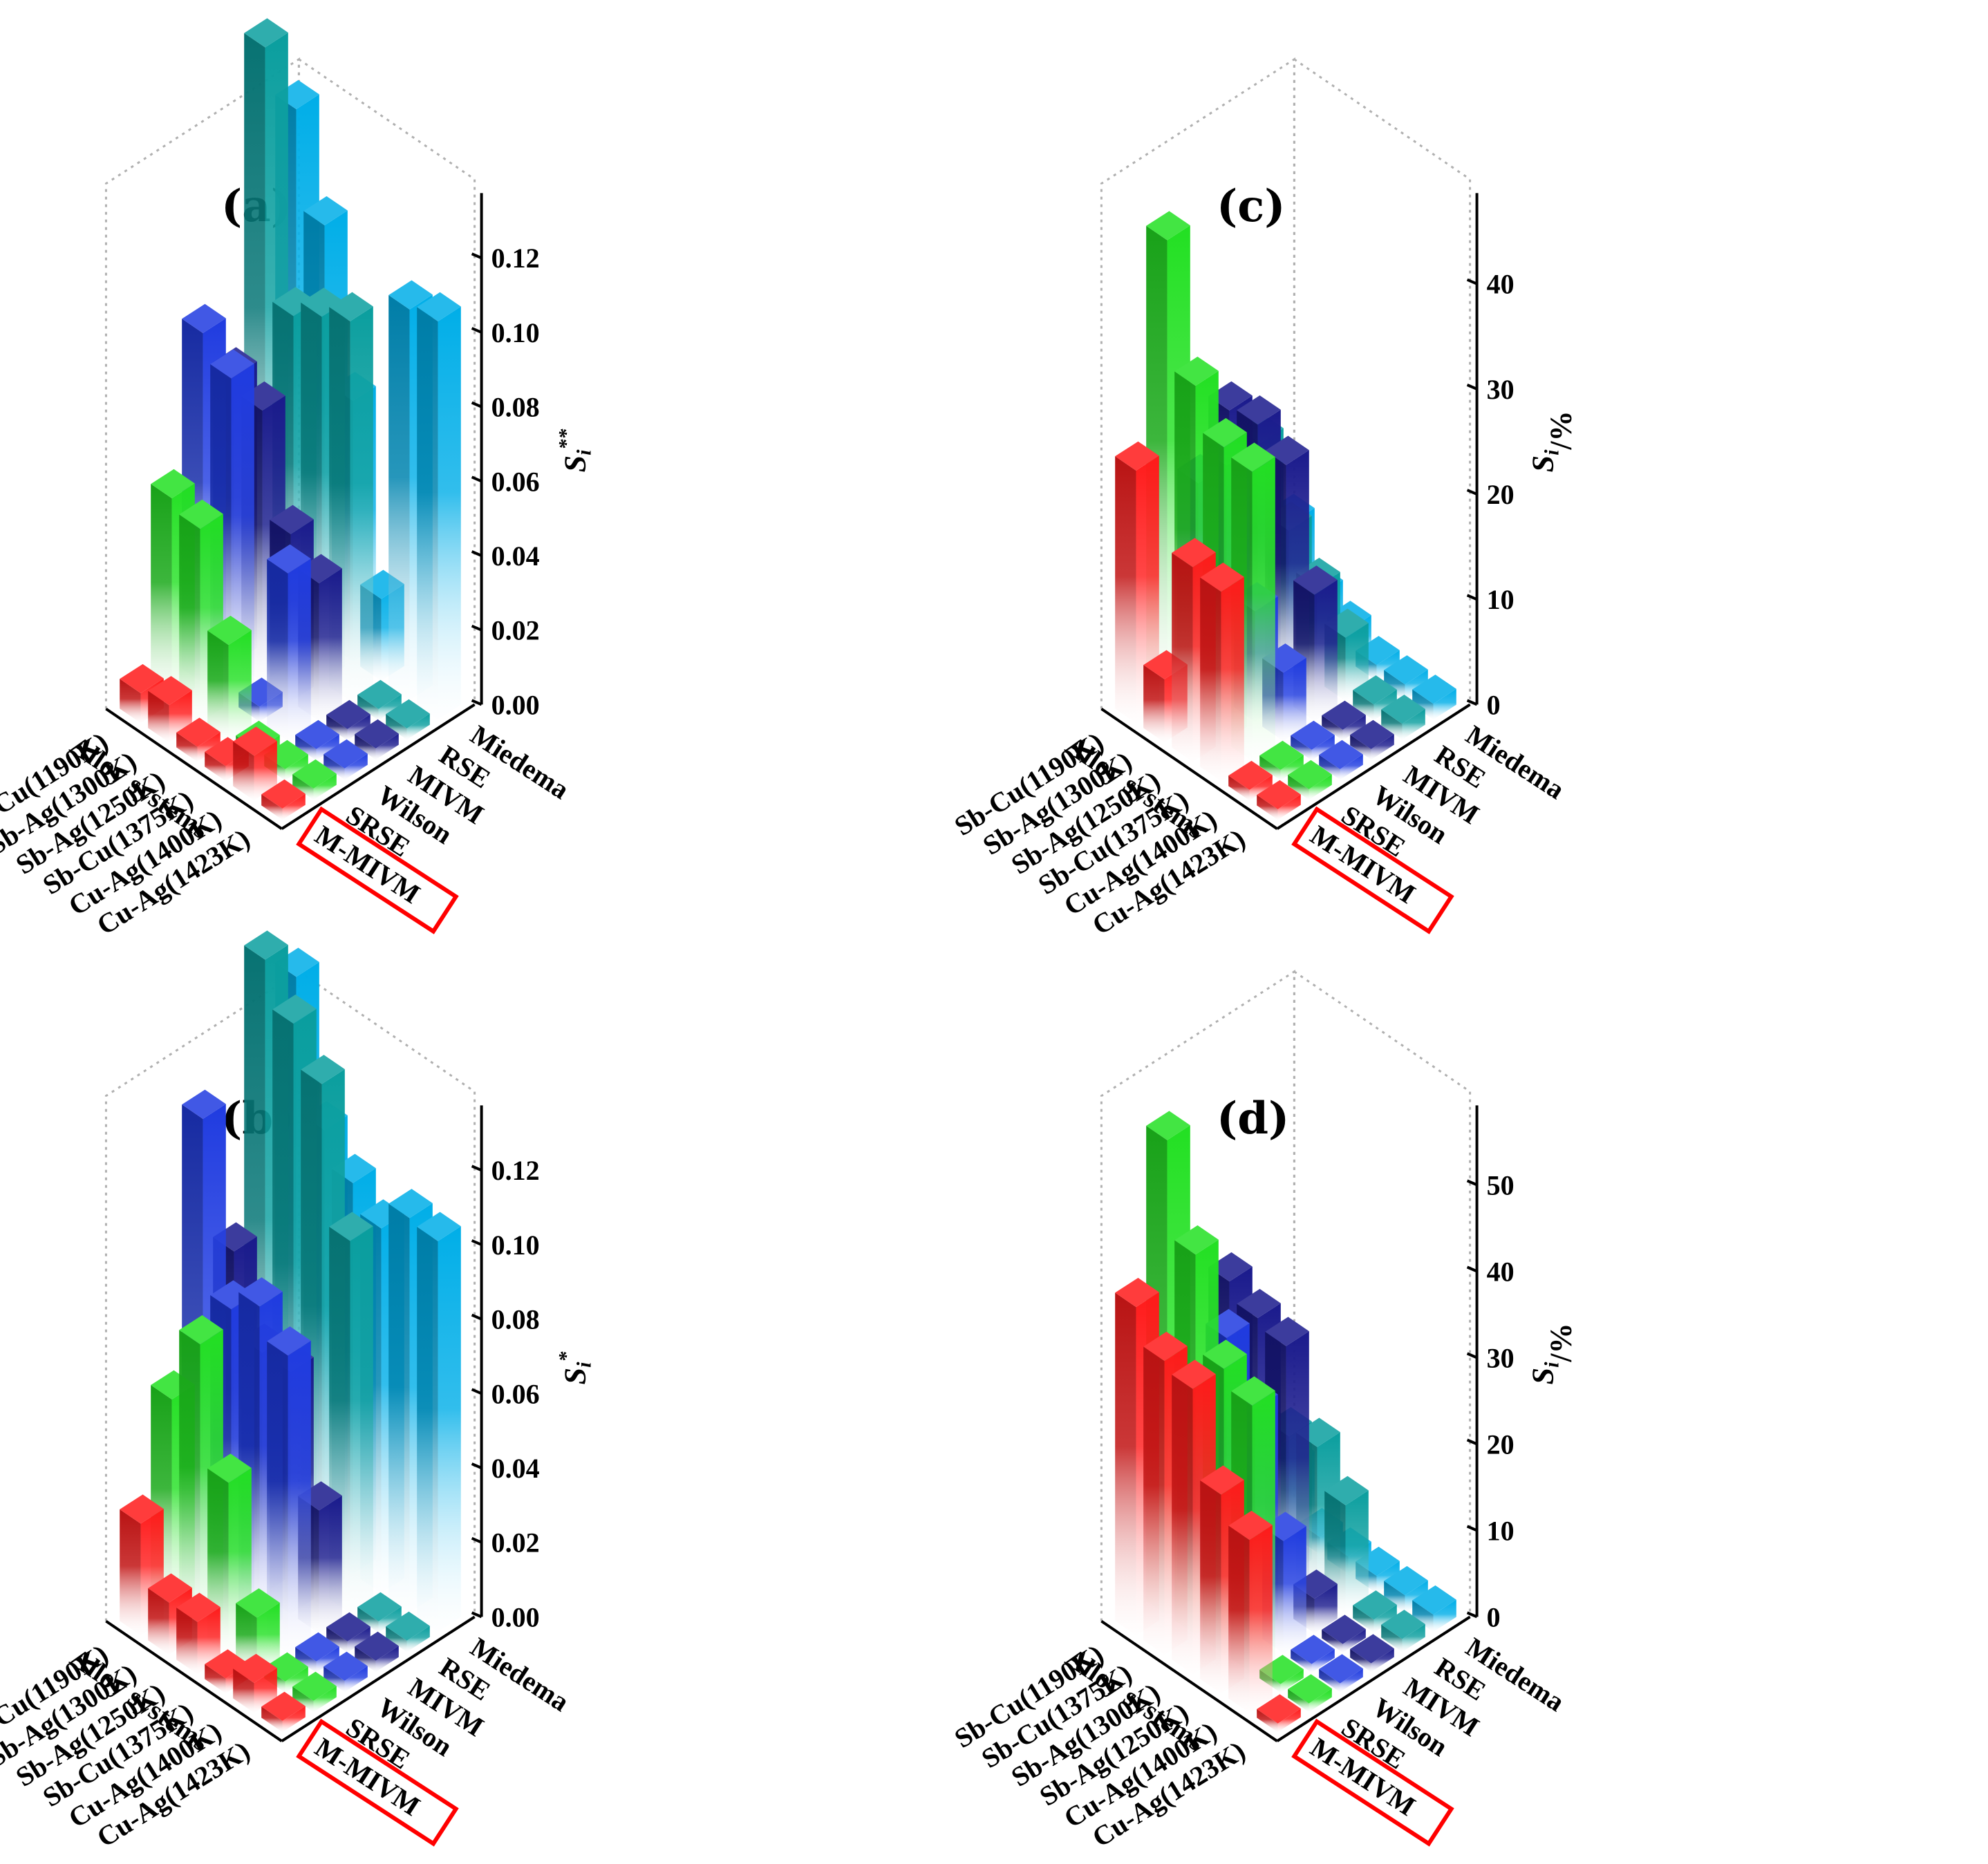 This screenshot has width=1988, height=1864. I want to click on value-axis-title: Si/%, so click(1552, 442).